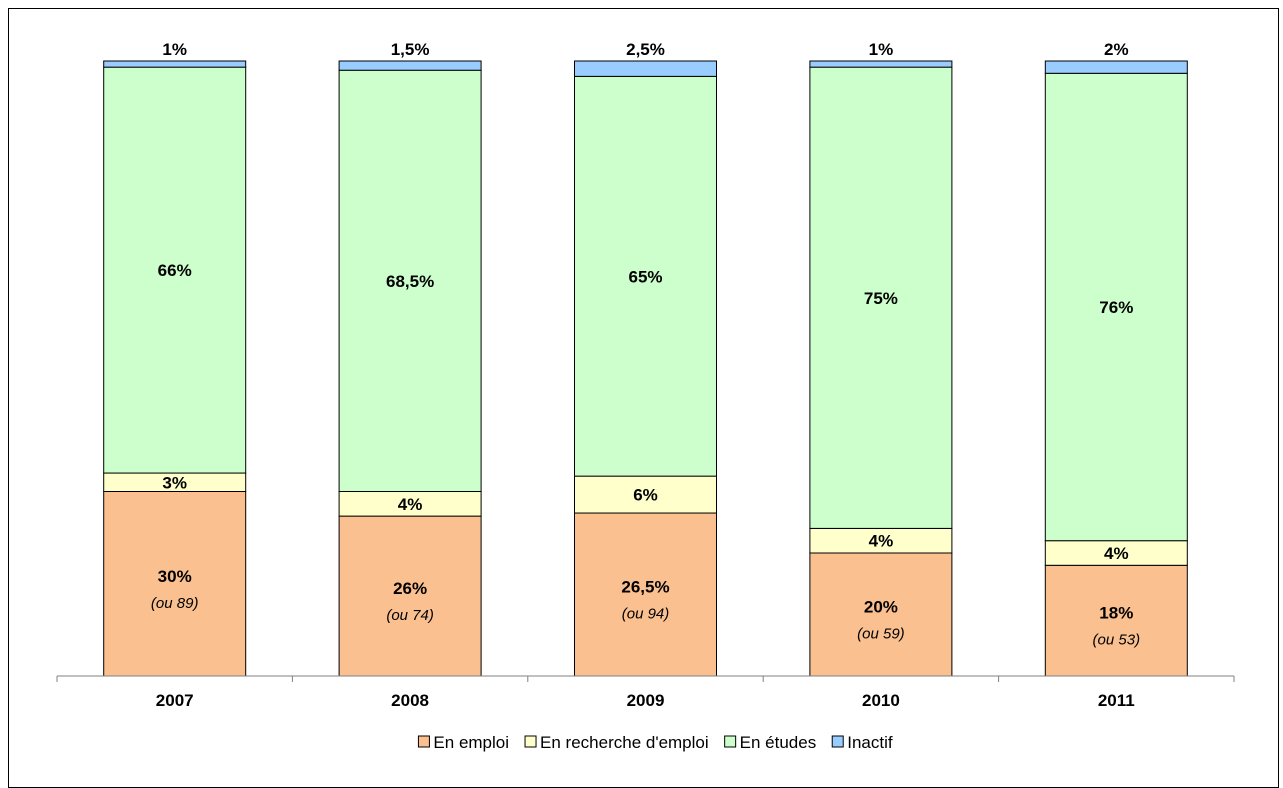  What do you see at coordinates (174, 482) in the screenshot?
I see `data-label: 3%` at bounding box center [174, 482].